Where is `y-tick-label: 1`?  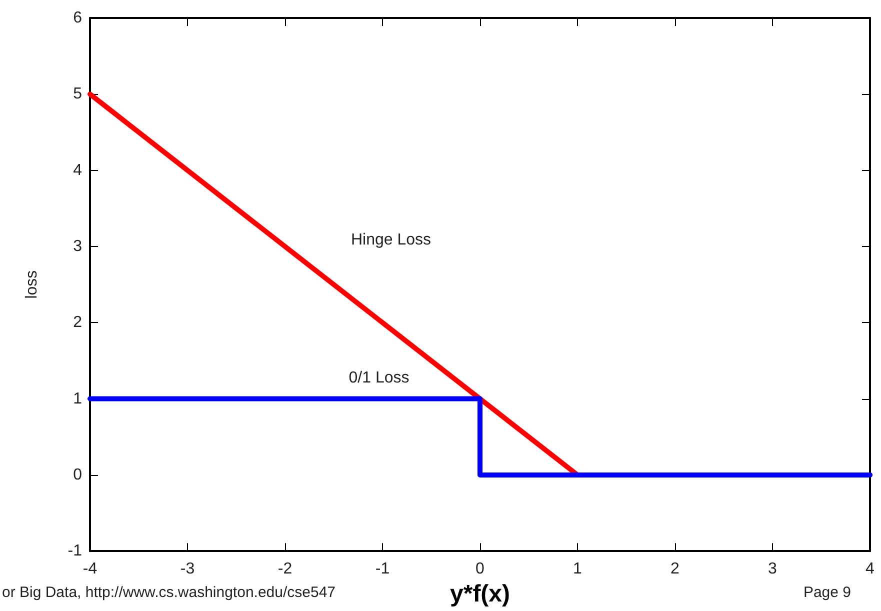
y-tick-label: 1 is located at coordinates (77, 399).